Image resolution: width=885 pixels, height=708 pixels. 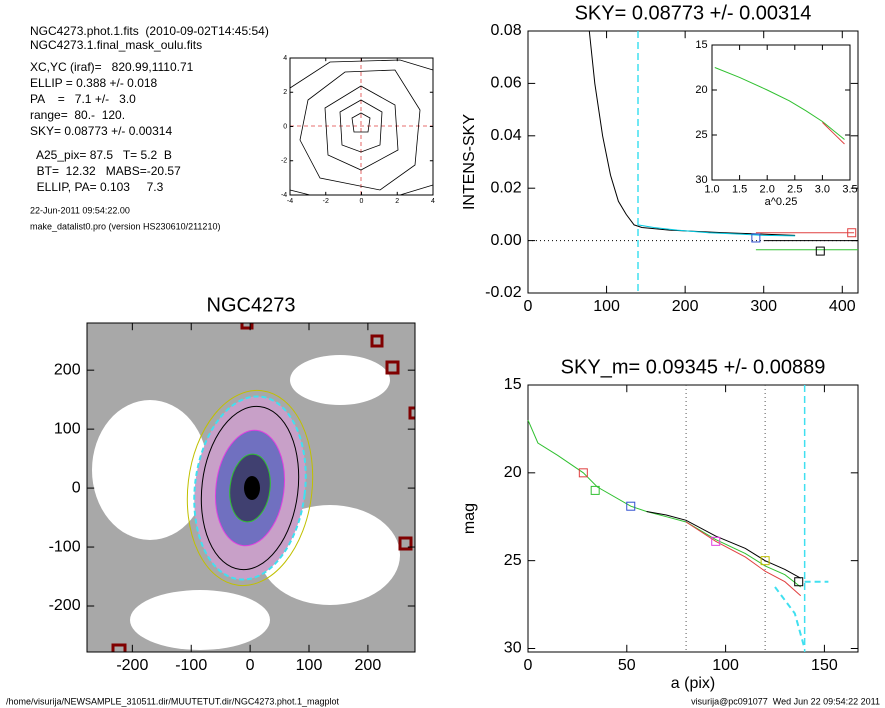 I want to click on contours, so click(x=361, y=127).